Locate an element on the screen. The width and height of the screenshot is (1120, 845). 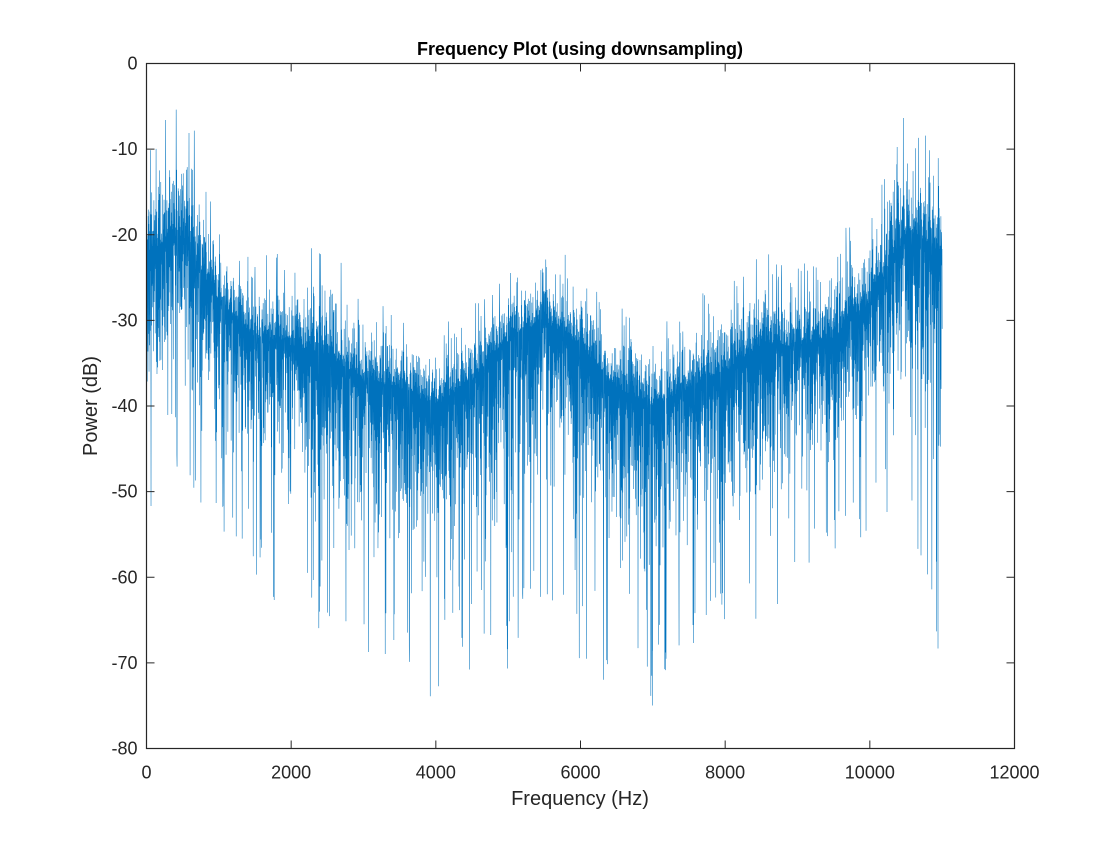
y-tick-label: -70 is located at coordinates (124, 663).